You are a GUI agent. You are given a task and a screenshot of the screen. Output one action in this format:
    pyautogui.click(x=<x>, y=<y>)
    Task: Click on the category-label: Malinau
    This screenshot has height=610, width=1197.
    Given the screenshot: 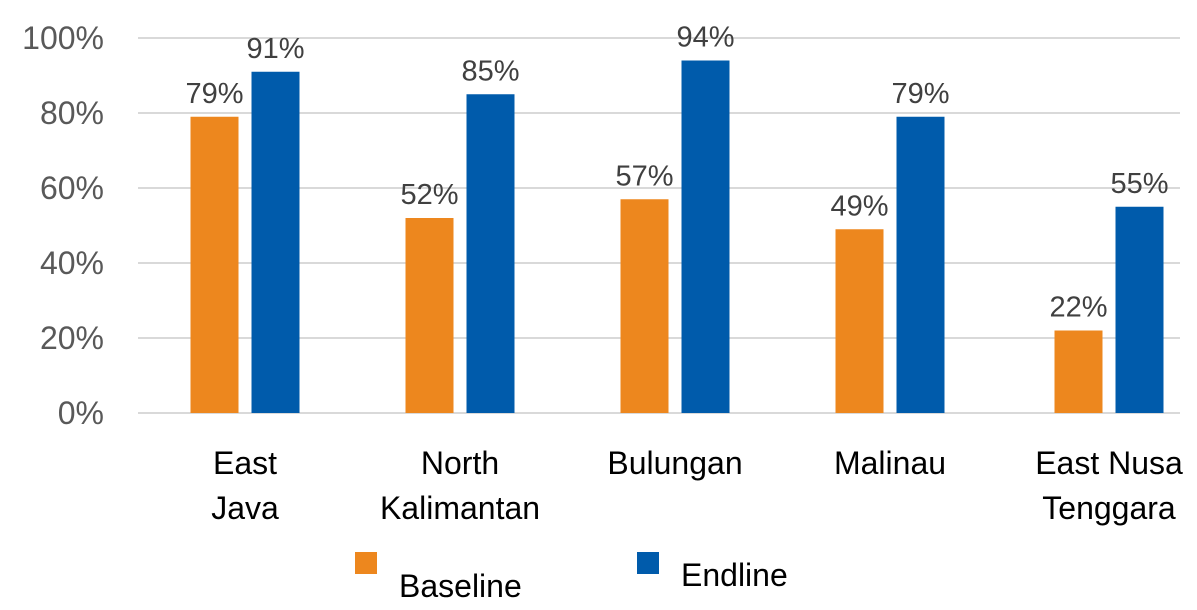 What is the action you would take?
    pyautogui.click(x=890, y=463)
    